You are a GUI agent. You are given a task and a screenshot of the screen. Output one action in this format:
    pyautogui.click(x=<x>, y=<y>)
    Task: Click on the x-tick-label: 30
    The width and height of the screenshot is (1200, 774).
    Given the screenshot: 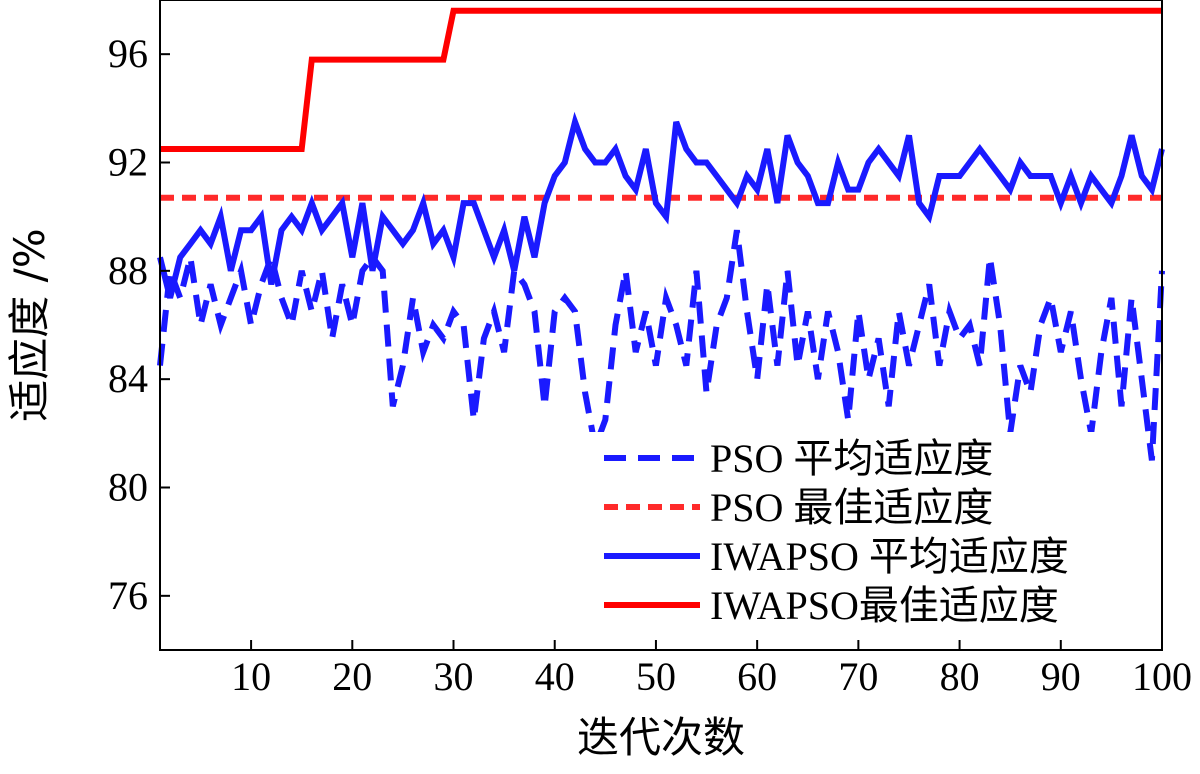 What is the action you would take?
    pyautogui.click(x=454, y=676)
    